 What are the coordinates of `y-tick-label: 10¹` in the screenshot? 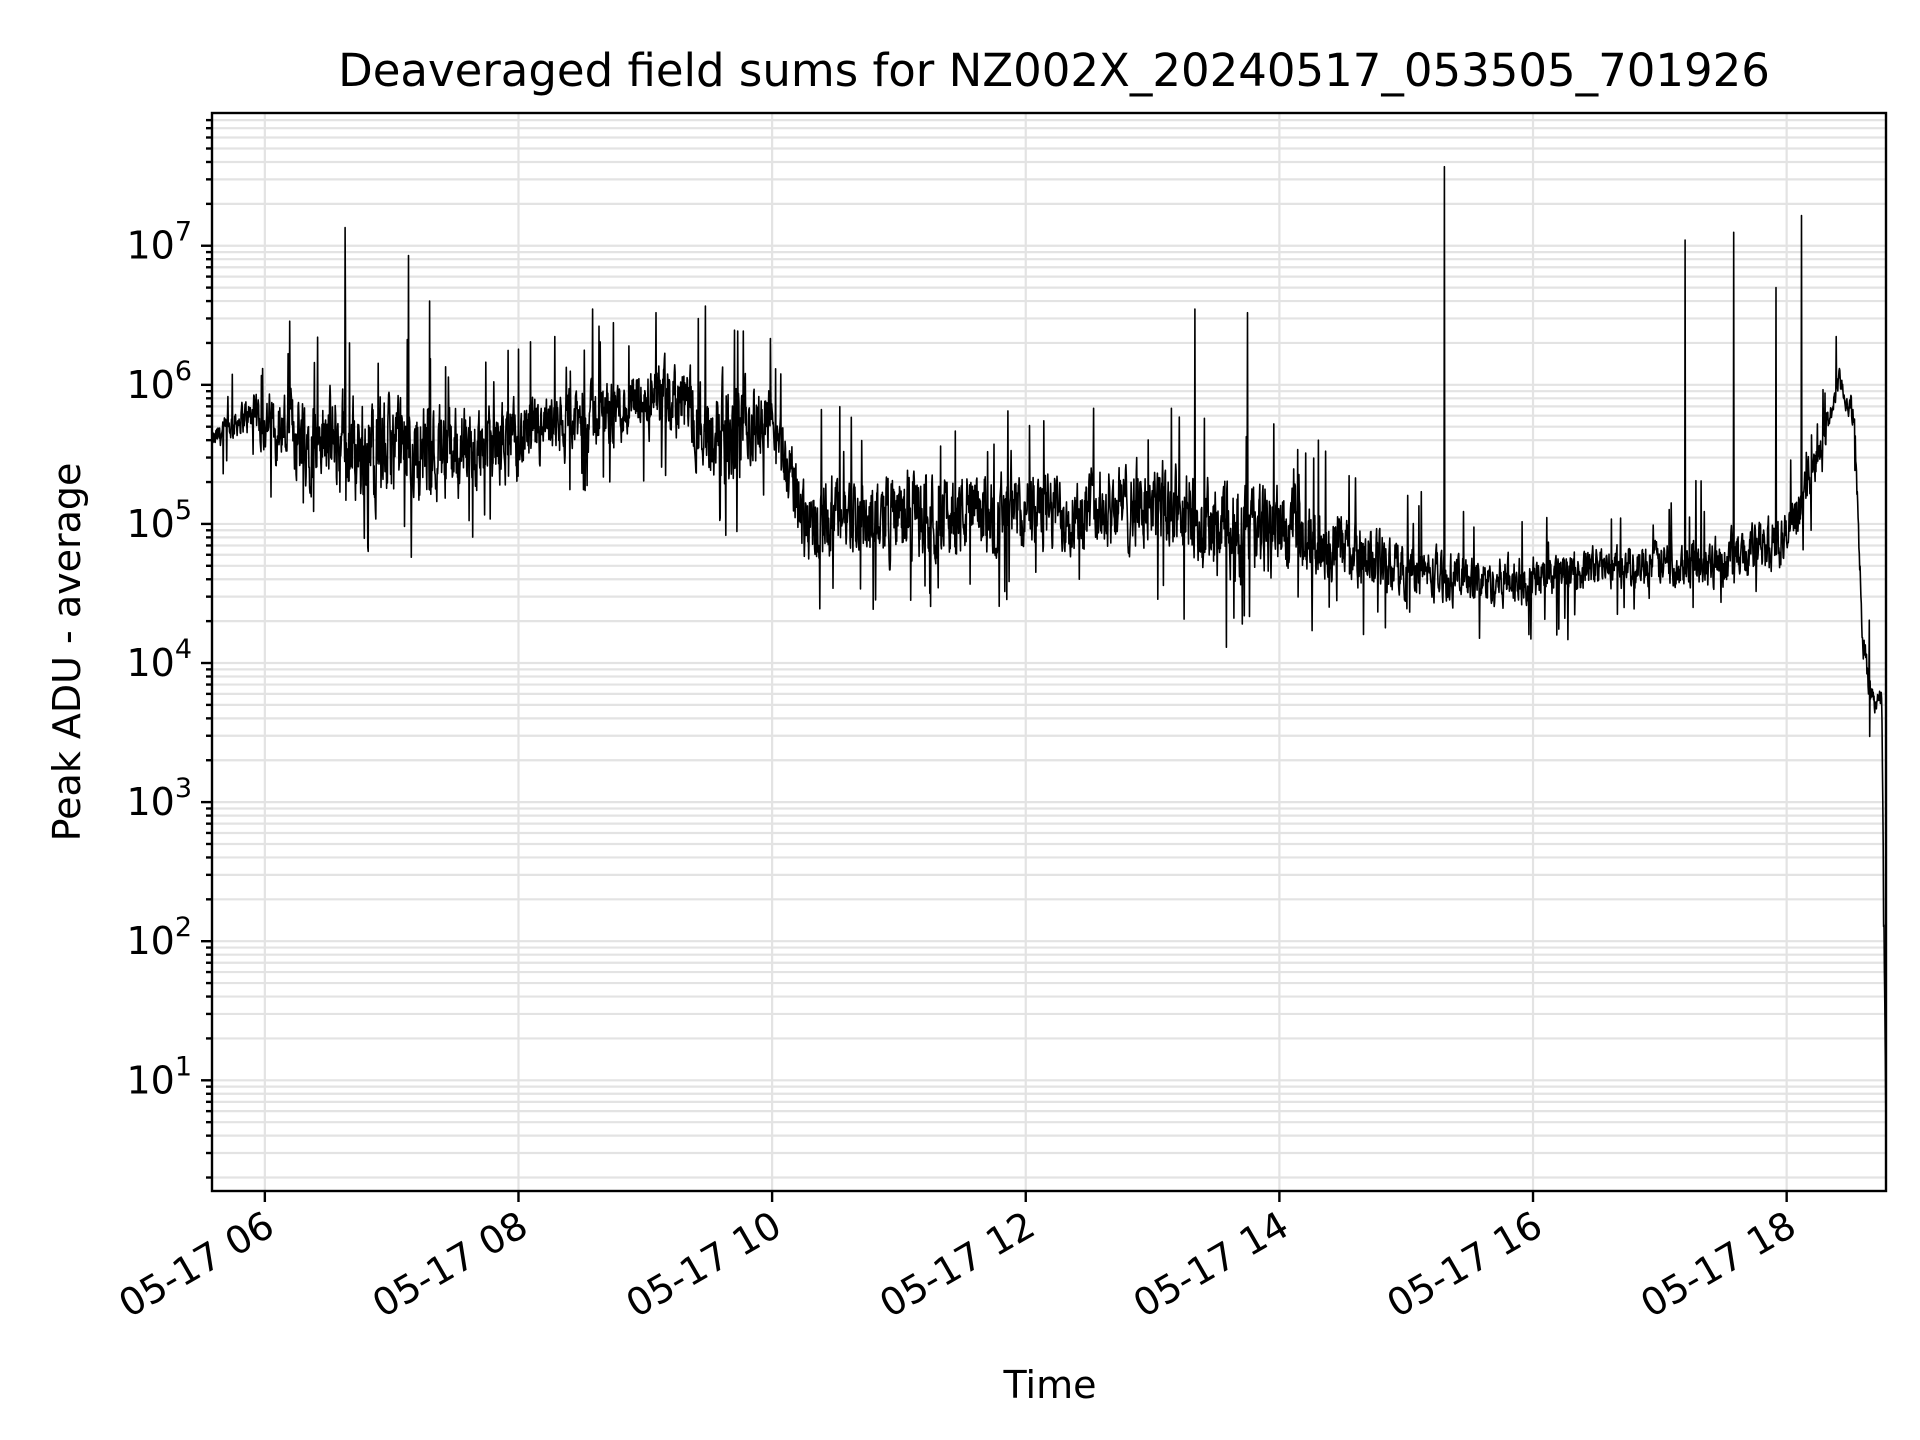 It's located at (159, 1076).